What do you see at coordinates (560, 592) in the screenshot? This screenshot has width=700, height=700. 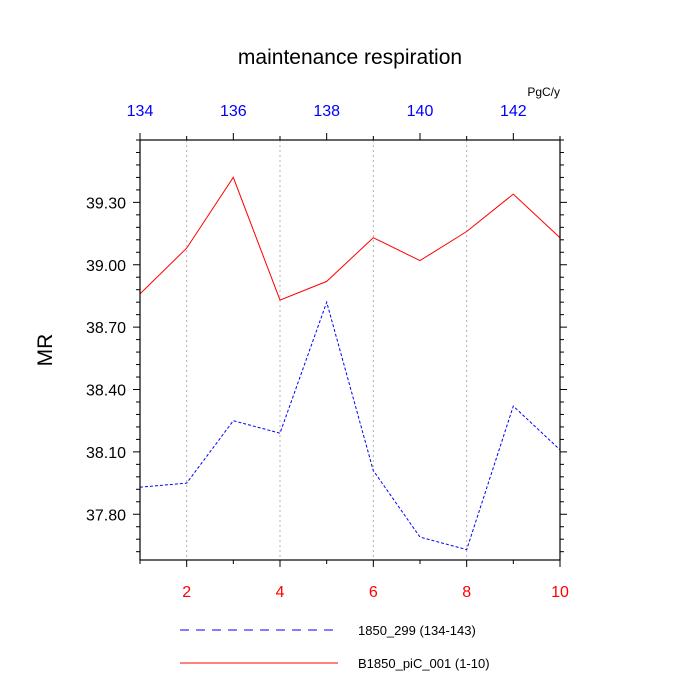 I see `x-tick-label: 10` at bounding box center [560, 592].